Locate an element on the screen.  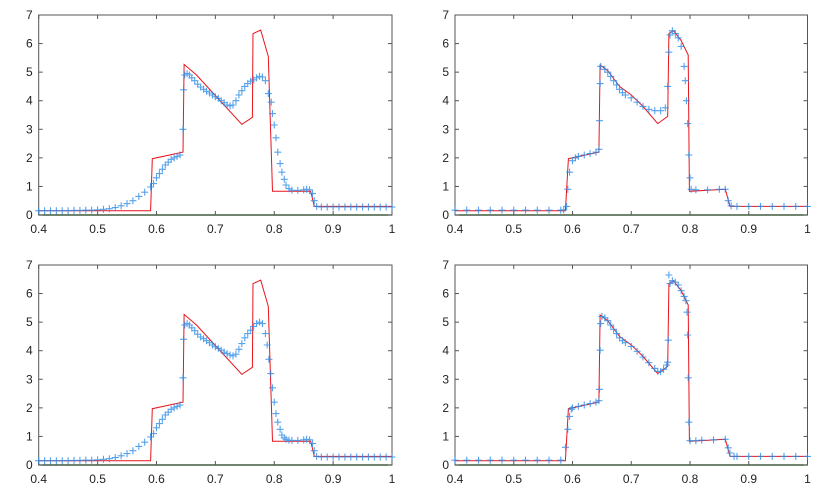
x-tick-label: 0.7 is located at coordinates (215, 479).